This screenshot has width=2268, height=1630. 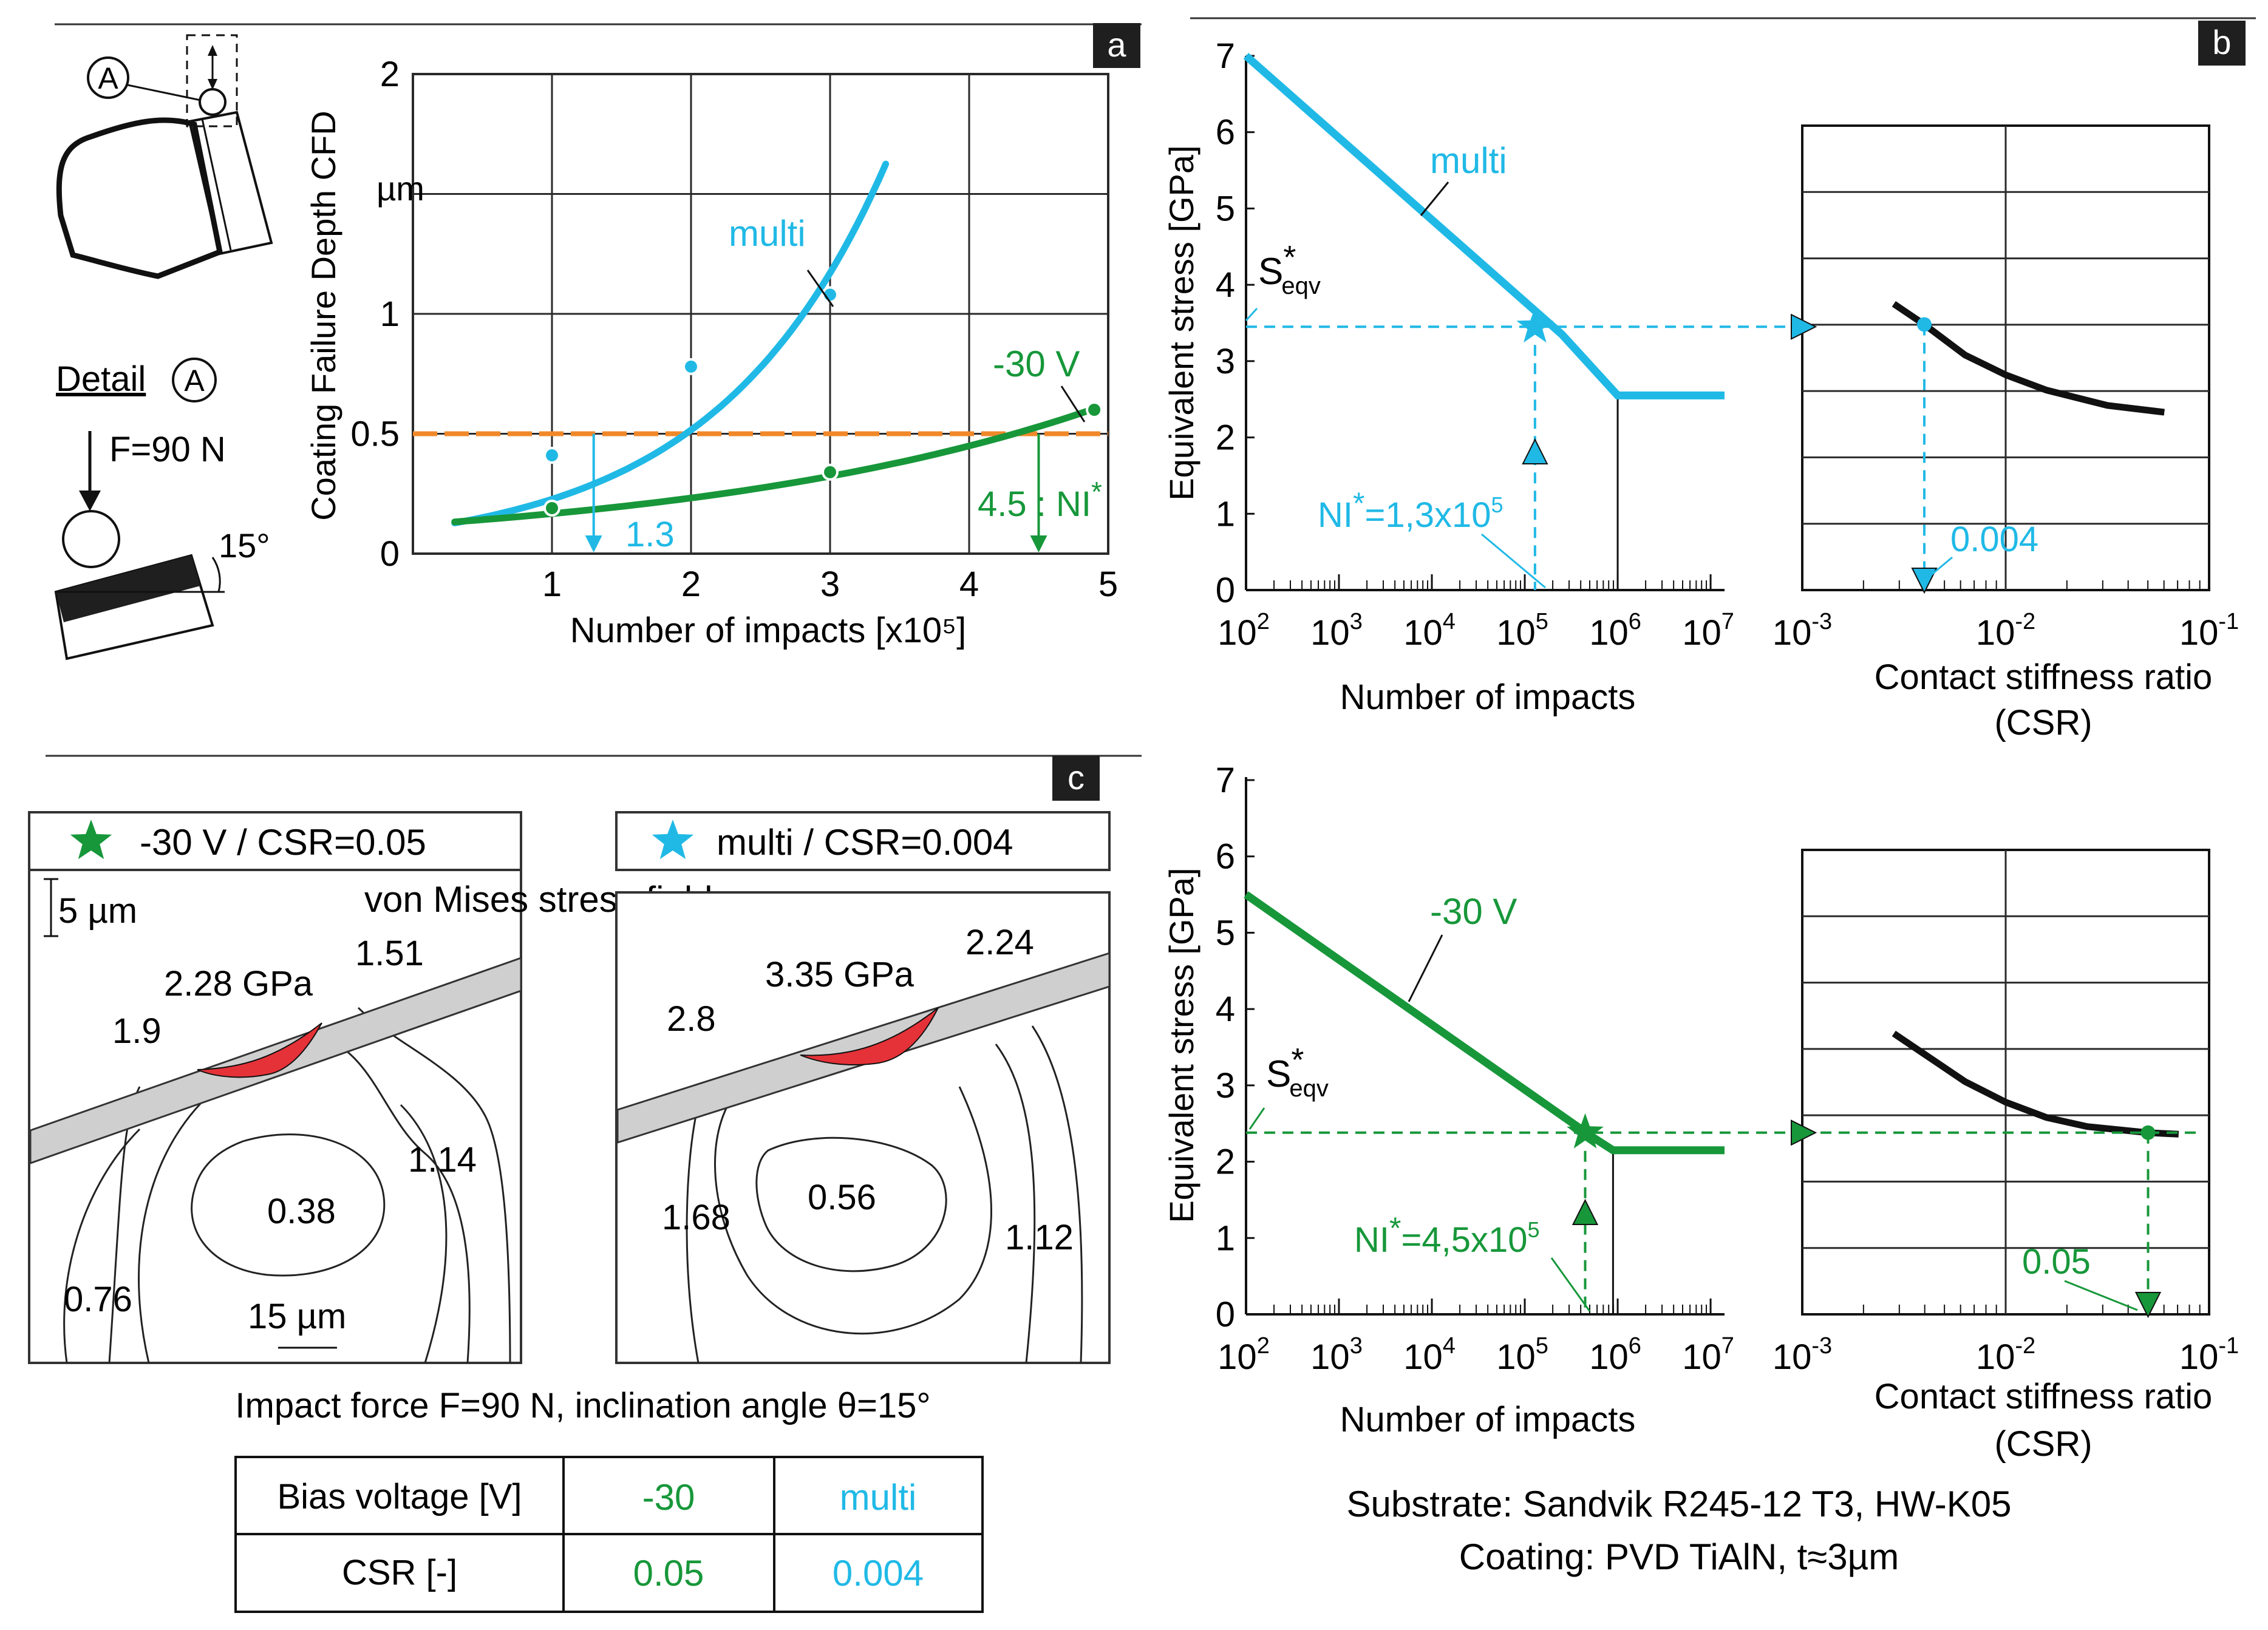 I want to click on b-bottom-csr-xlabel: Contact stiffness ratio, so click(x=2044, y=1396).